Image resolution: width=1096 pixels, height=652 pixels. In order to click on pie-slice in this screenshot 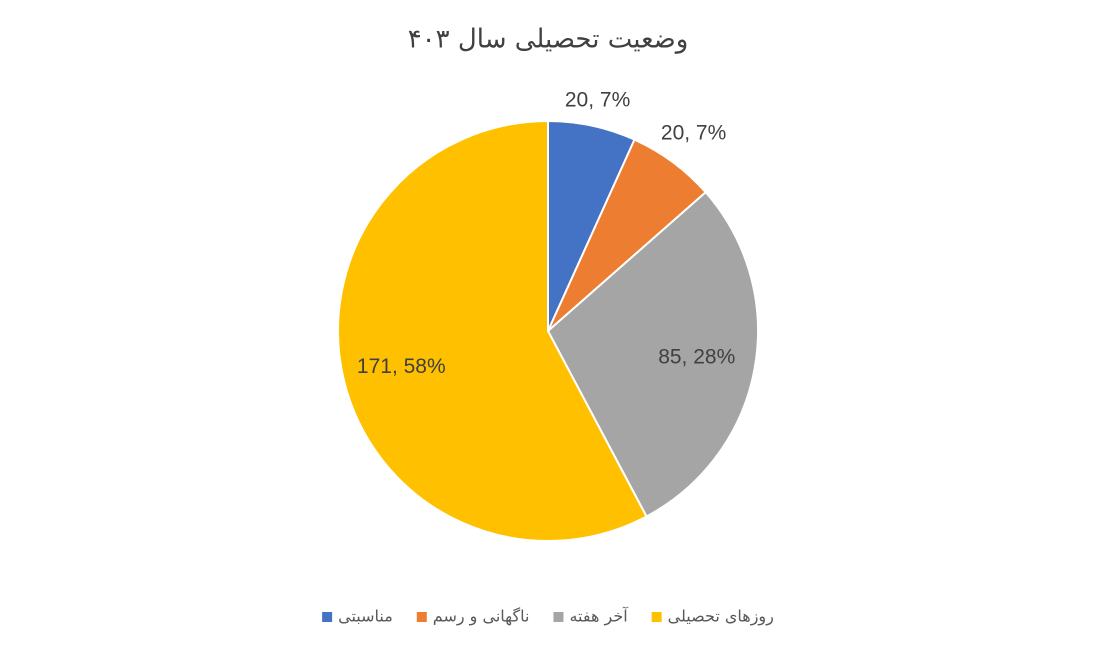, I will do `click(652, 354)`.